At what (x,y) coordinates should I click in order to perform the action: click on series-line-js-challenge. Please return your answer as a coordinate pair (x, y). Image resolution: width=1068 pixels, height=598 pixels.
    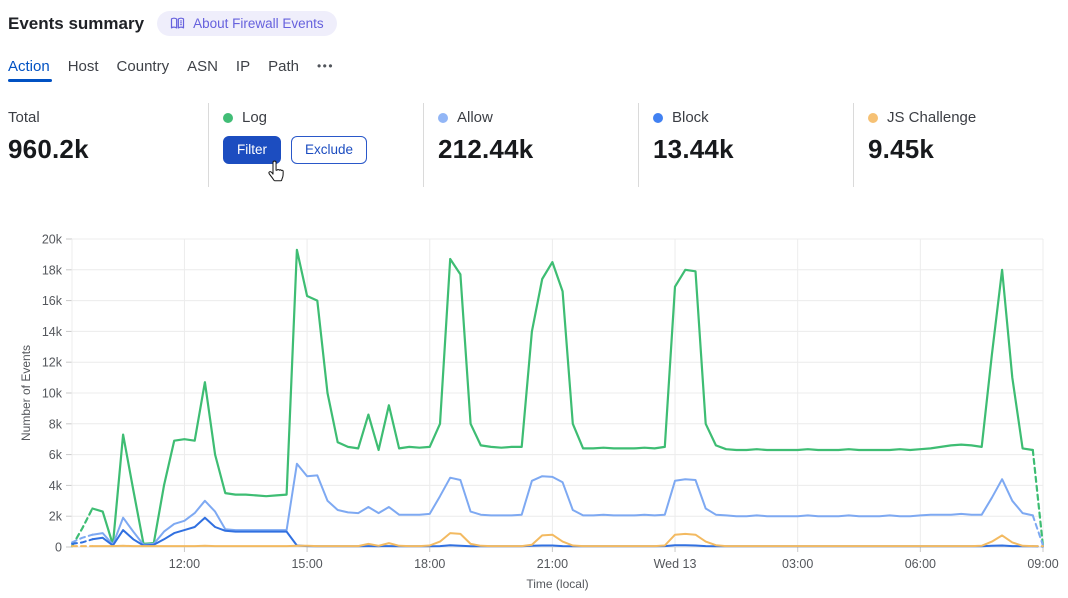
    Looking at the image, I should click on (562, 540).